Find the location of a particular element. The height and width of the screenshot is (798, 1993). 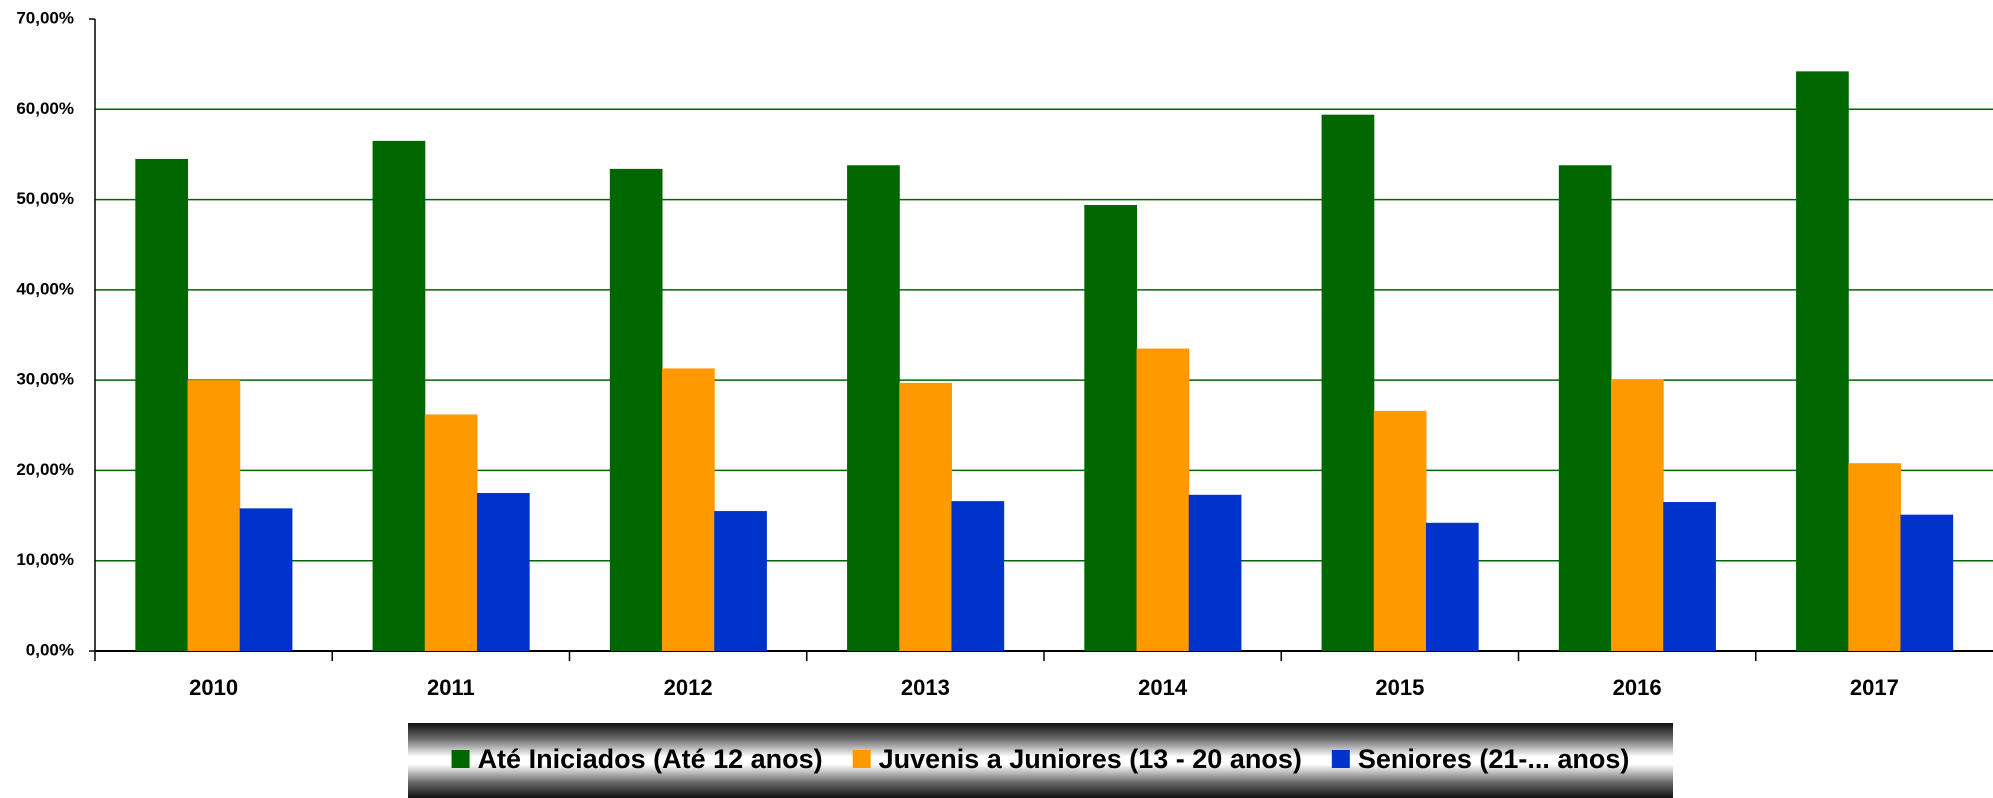

legend-label: Até Iniciados (Até 12 anos) is located at coordinates (650, 759).